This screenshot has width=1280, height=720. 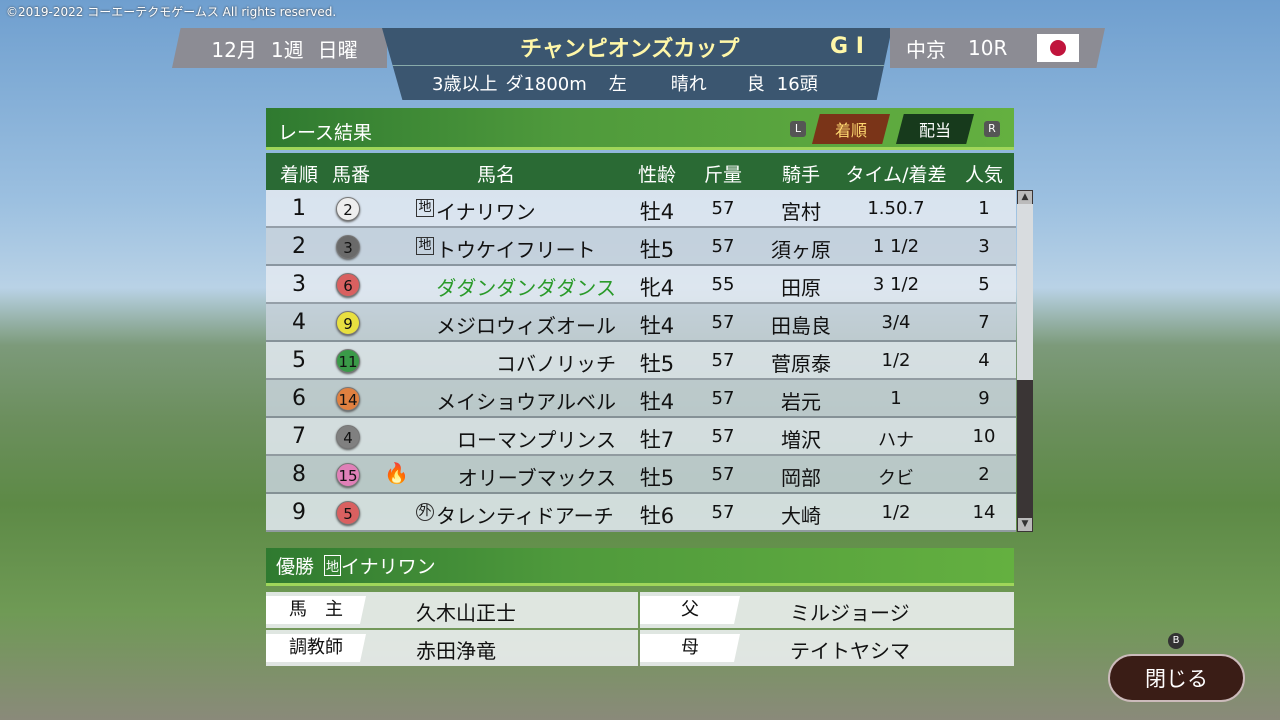 I want to click on col-sexage: 性齢, so click(x=656, y=175).